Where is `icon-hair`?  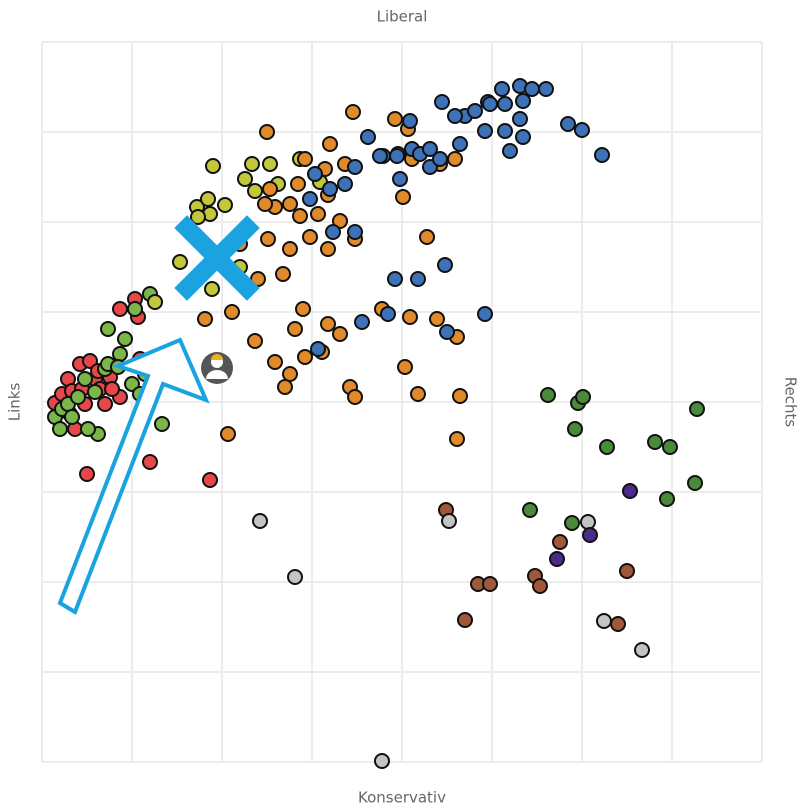
icon-hair is located at coordinates (217, 357).